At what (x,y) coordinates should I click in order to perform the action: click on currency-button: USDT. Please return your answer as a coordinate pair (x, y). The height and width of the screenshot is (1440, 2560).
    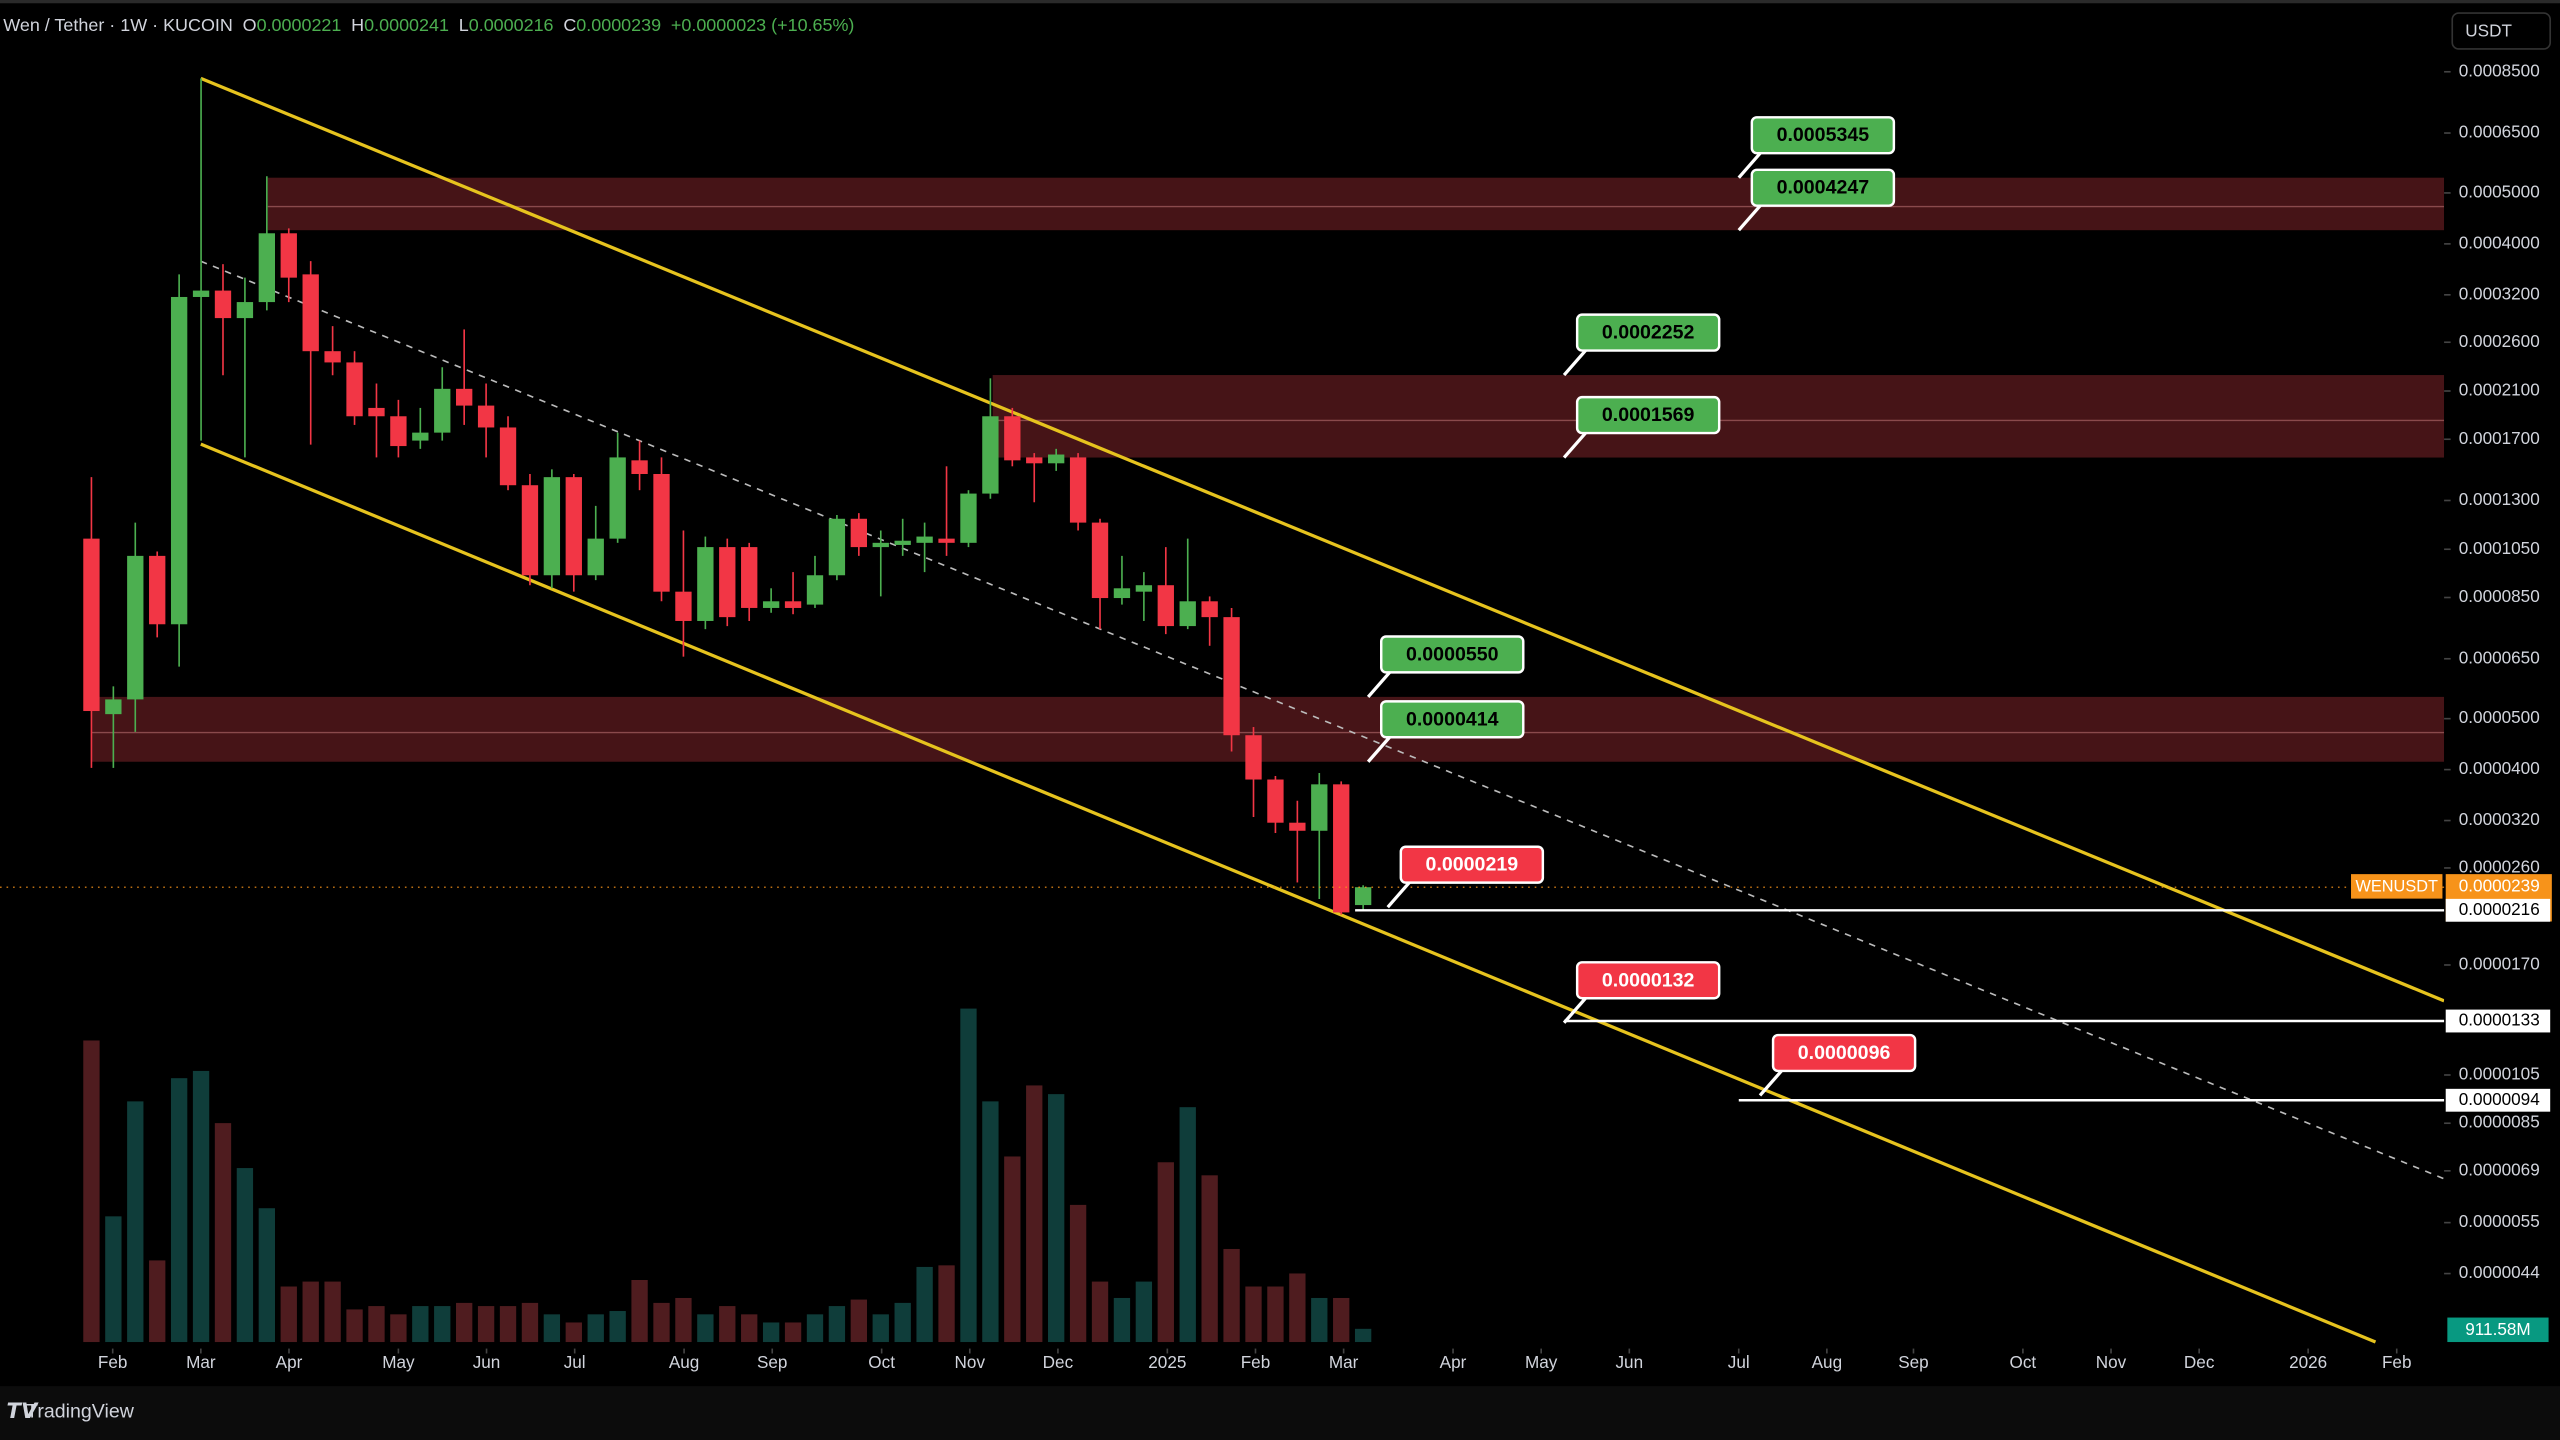
    Looking at the image, I should click on (2501, 31).